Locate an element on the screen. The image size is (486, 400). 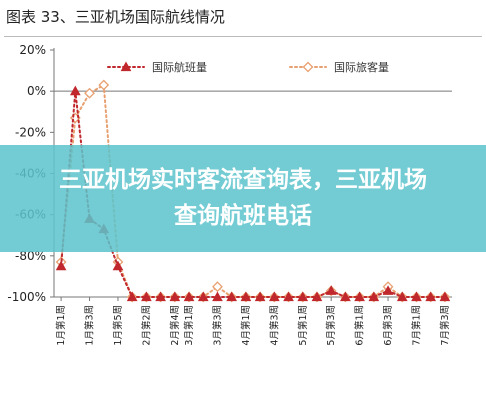
x-tick-label: 1月第3周 is located at coordinates (90, 325).